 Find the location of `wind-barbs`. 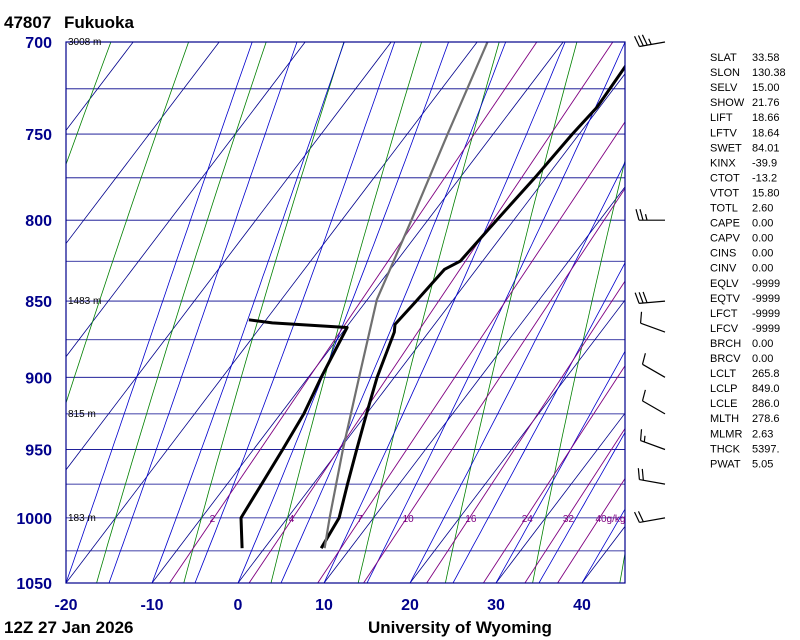

wind-barbs is located at coordinates (649, 279).